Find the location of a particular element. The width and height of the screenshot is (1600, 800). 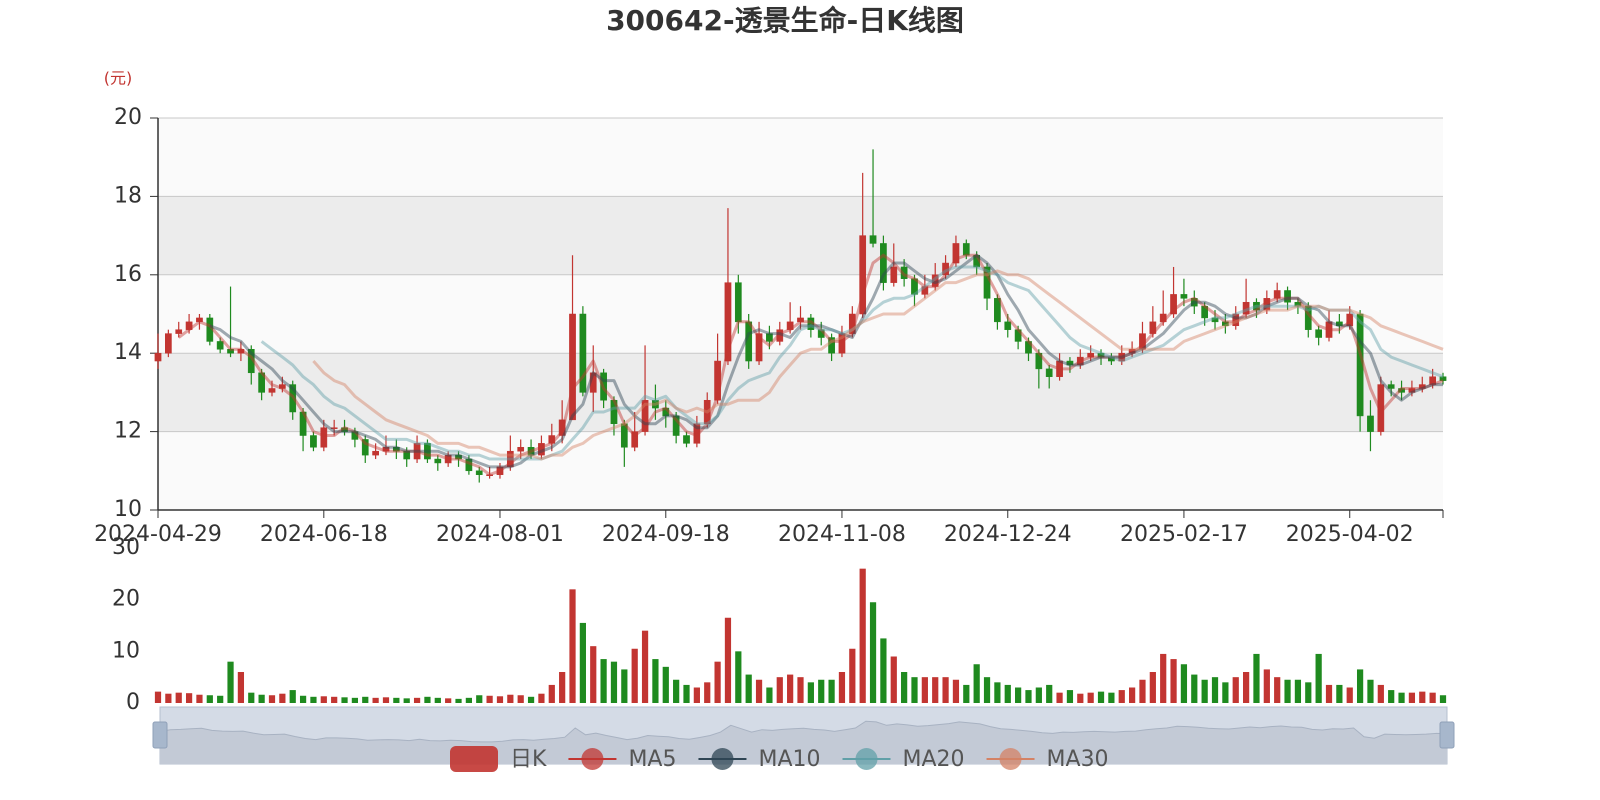

legend-label: MA20 is located at coordinates (934, 759).